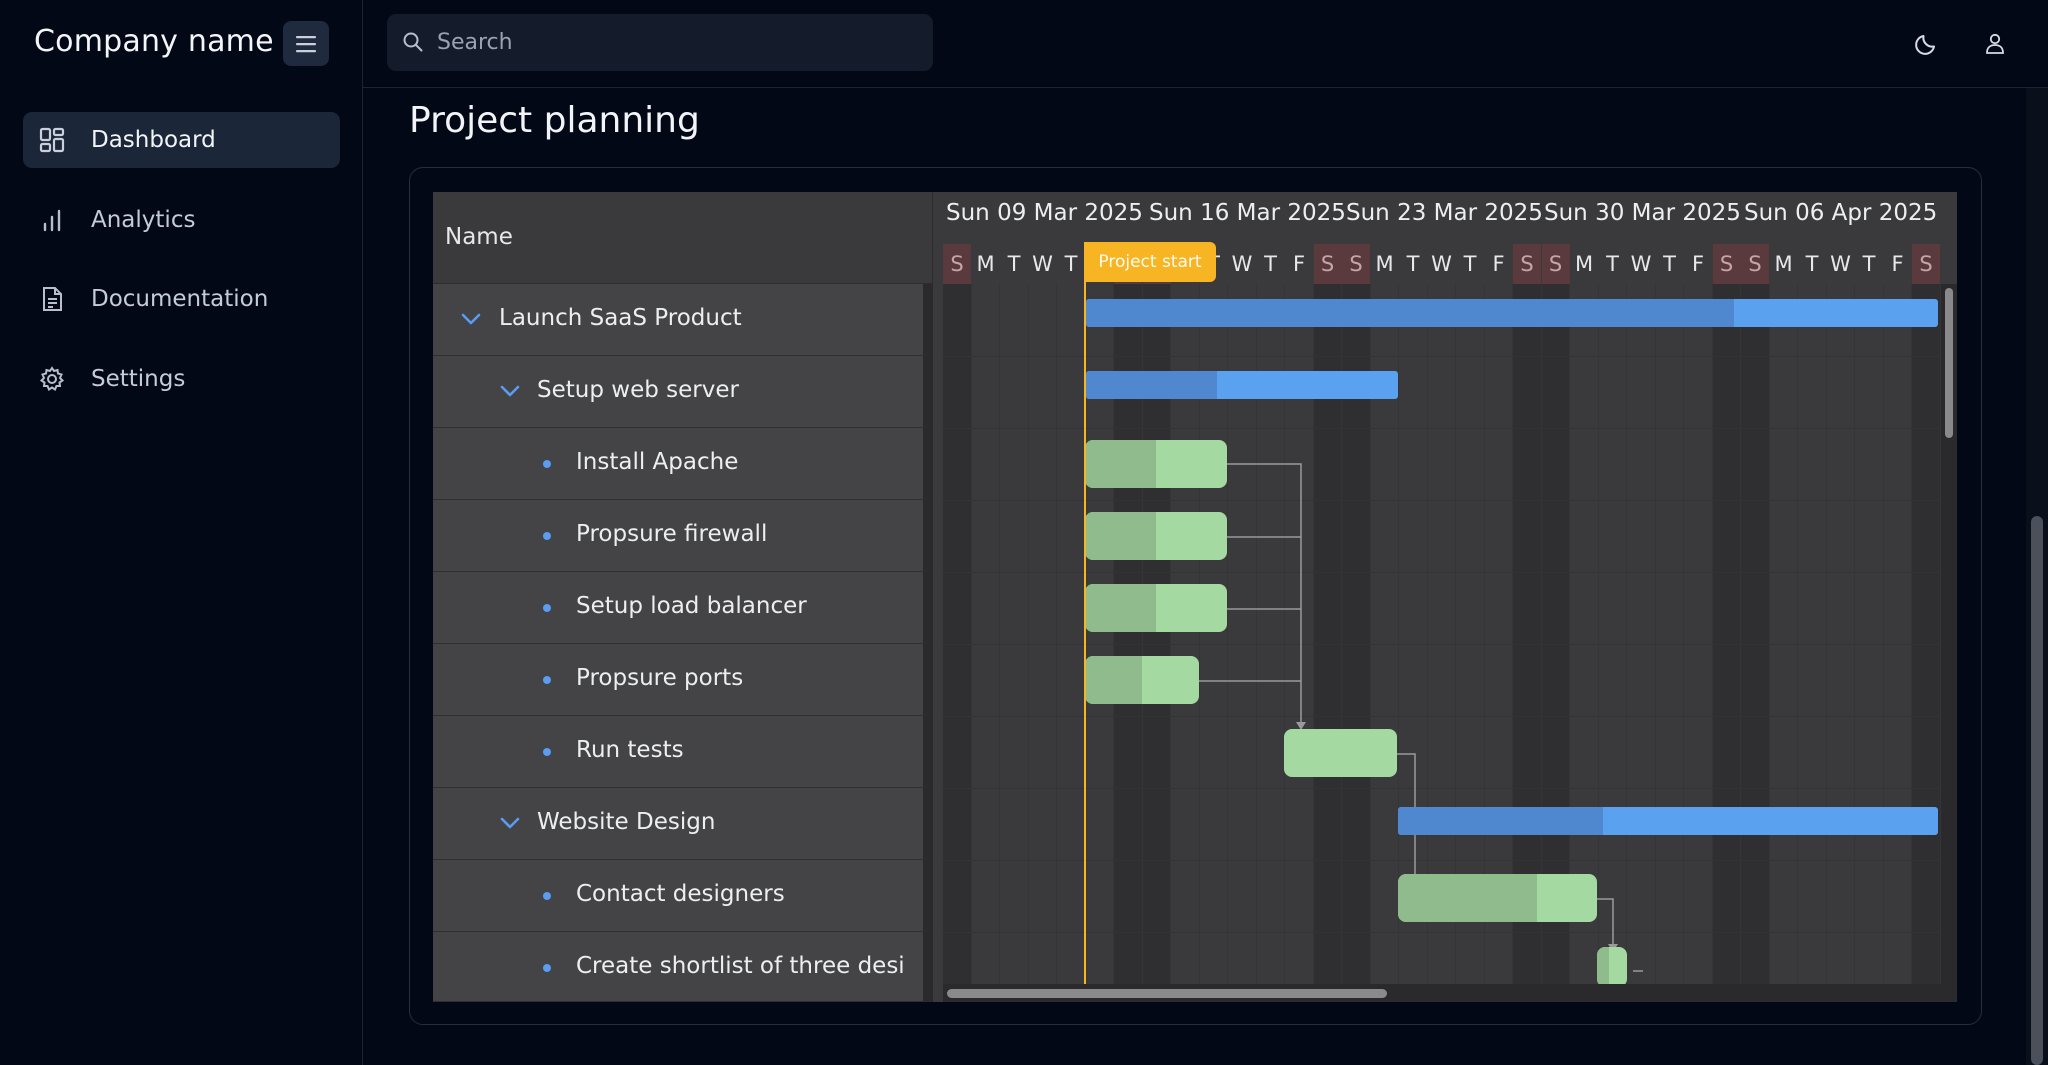 The image size is (2048, 1065). I want to click on sidebar-item-dashboard: Dashboard, so click(181, 140).